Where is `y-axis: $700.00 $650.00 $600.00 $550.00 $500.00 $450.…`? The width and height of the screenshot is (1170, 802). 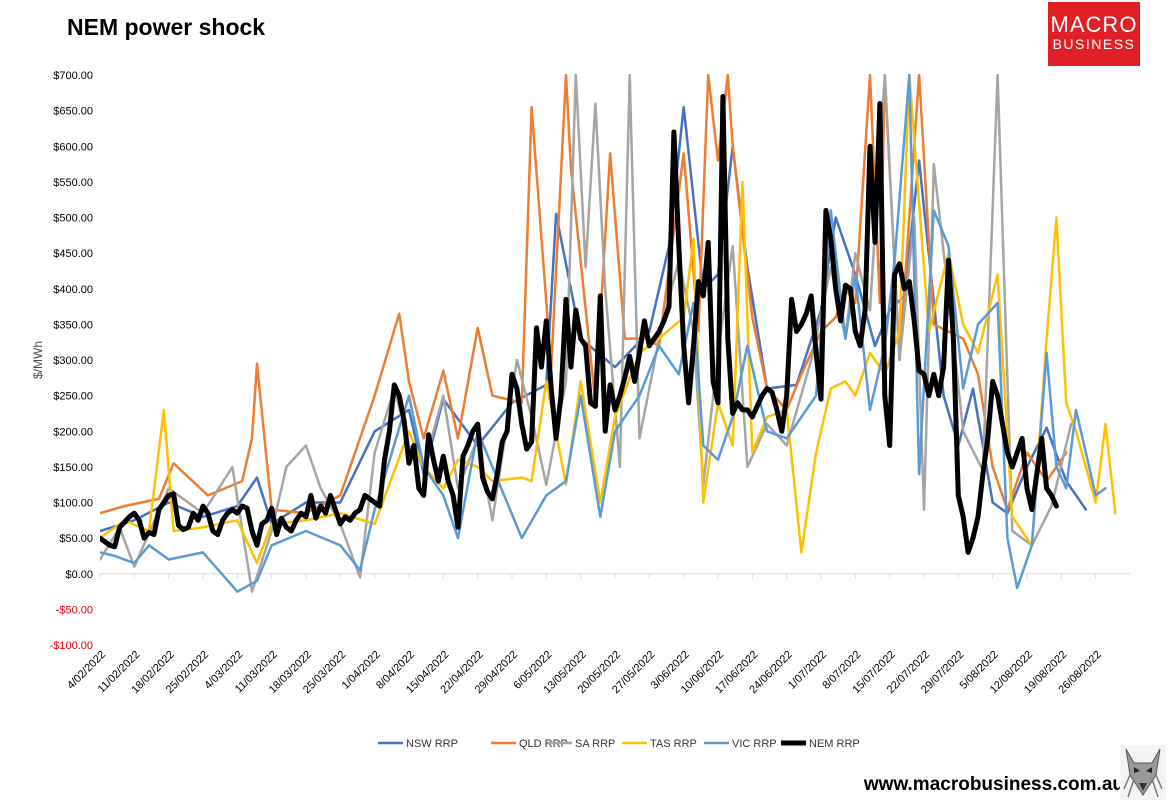 y-axis: $700.00 $650.00 $600.00 $550.00 $500.00 $450.… is located at coordinates (71, 361).